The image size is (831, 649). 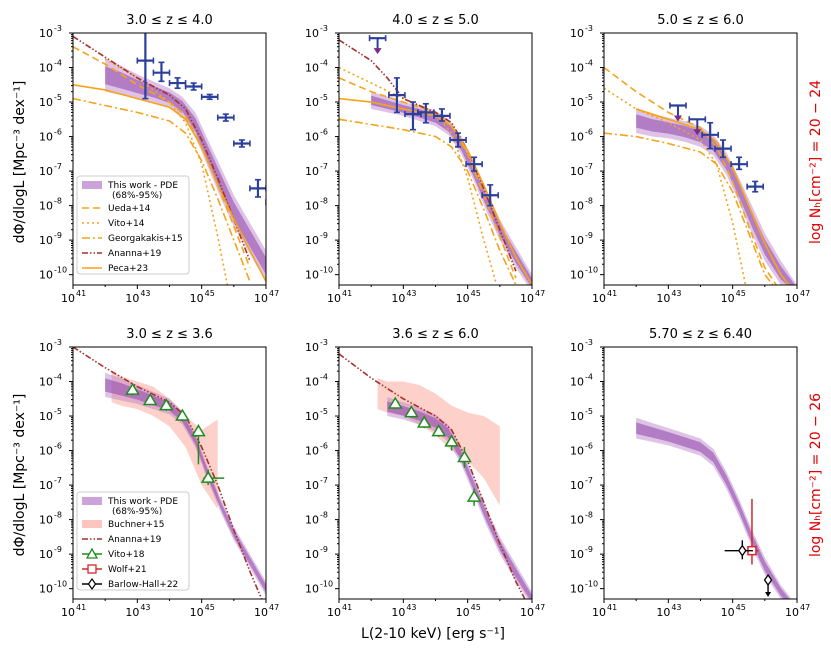 What do you see at coordinates (122, 254) in the screenshot?
I see `legend-entry: Ananna+19` at bounding box center [122, 254].